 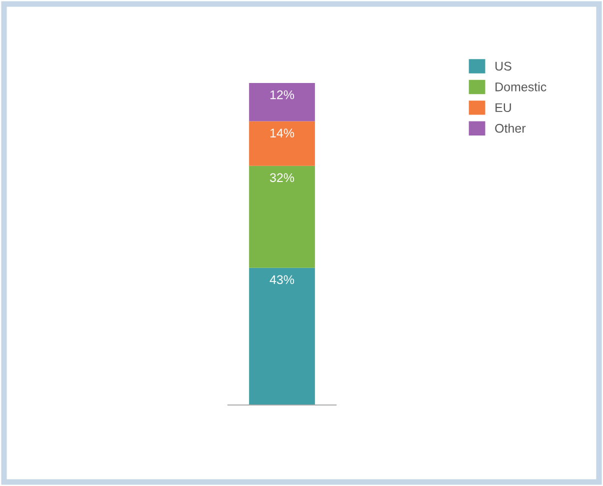 What do you see at coordinates (282, 279) in the screenshot?
I see `data-label: 43%` at bounding box center [282, 279].